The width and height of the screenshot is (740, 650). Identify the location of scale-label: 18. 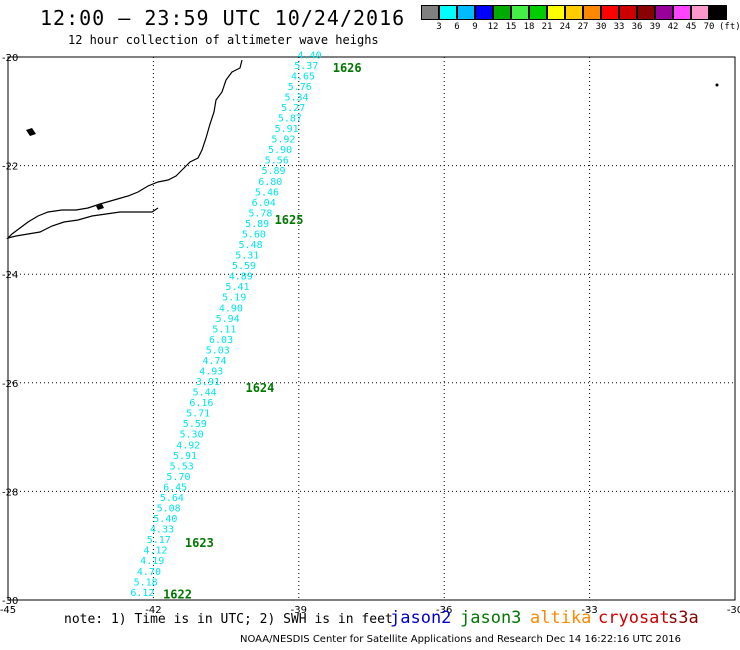
(529, 27).